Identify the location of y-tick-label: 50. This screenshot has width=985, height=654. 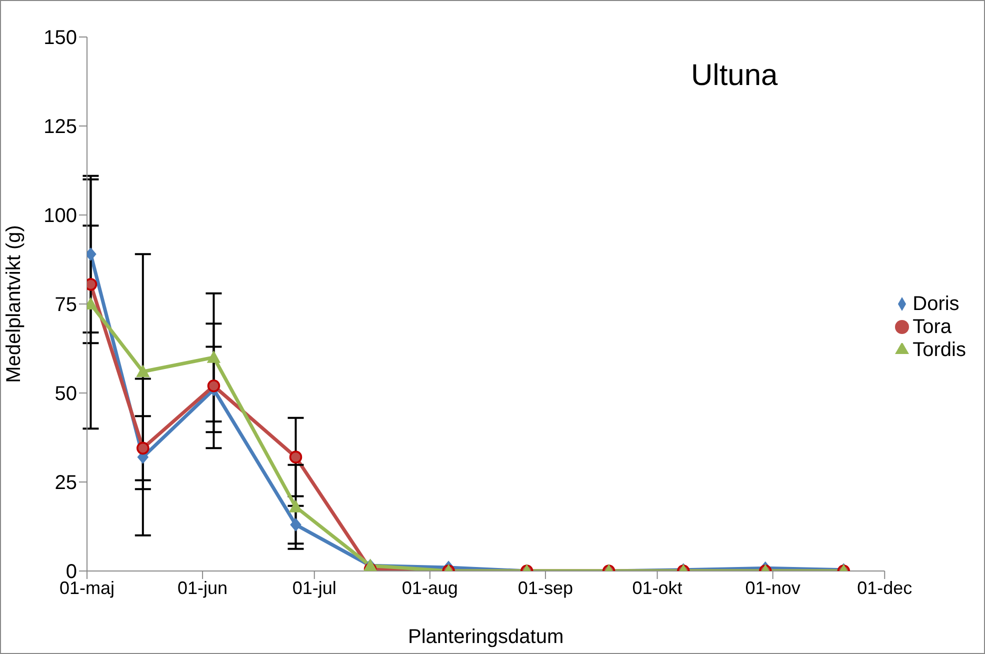
(65, 394).